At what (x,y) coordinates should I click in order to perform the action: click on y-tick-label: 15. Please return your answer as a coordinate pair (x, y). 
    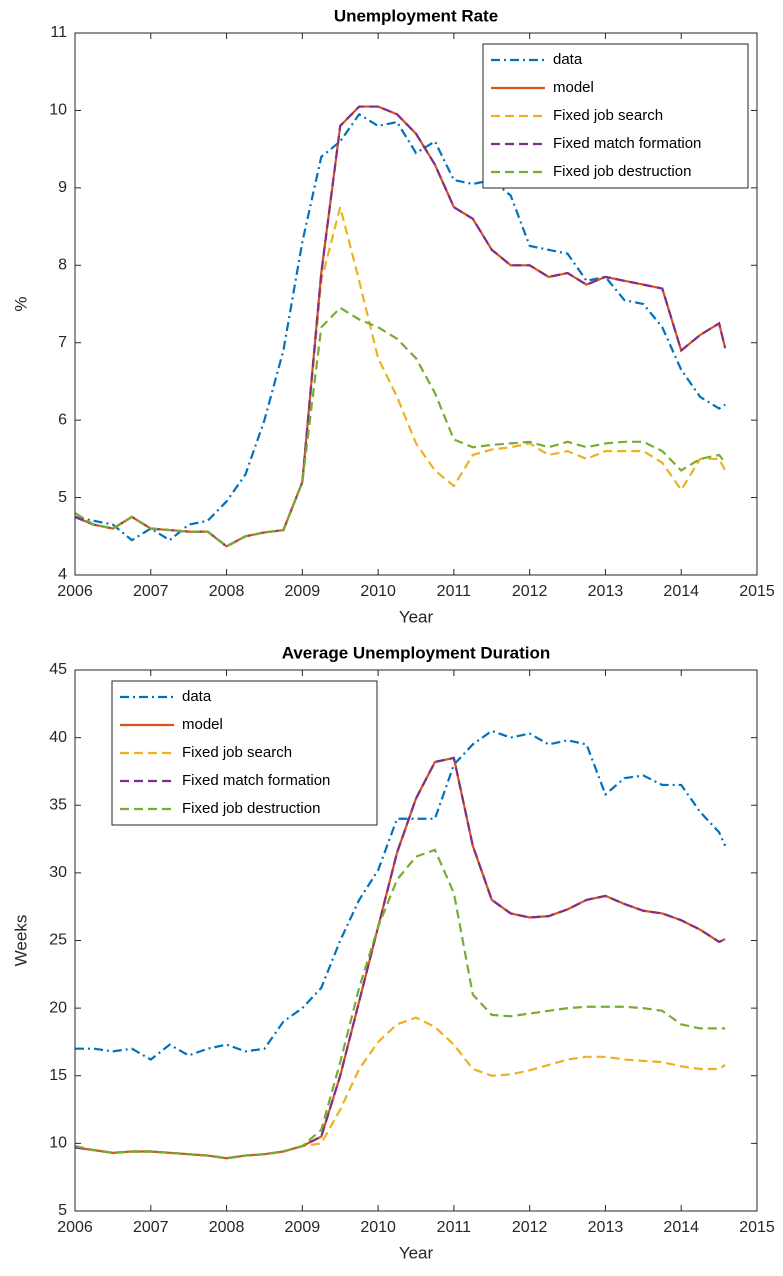
    Looking at the image, I should click on (58, 1075).